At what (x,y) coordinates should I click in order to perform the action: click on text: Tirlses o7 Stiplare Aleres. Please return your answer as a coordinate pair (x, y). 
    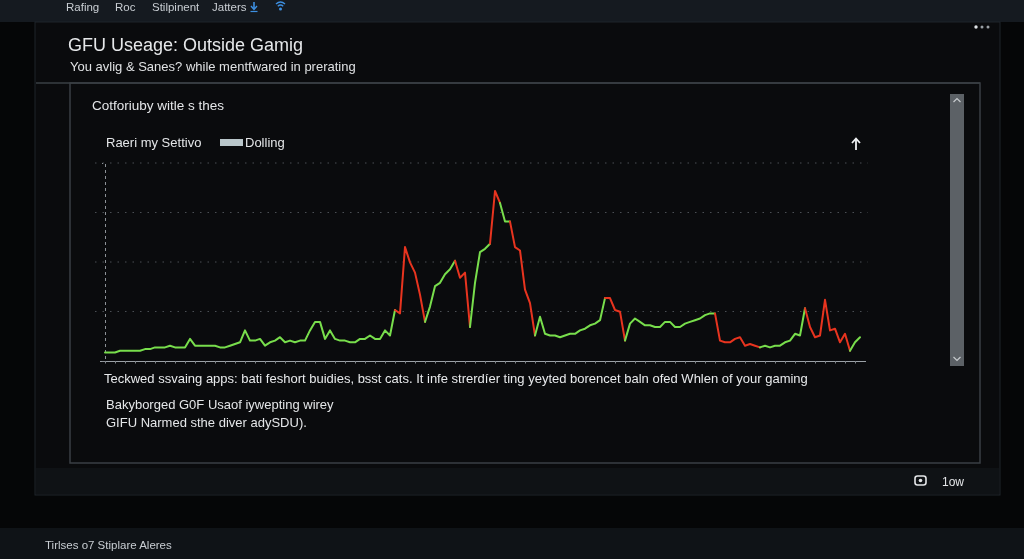
    Looking at the image, I should click on (109, 545).